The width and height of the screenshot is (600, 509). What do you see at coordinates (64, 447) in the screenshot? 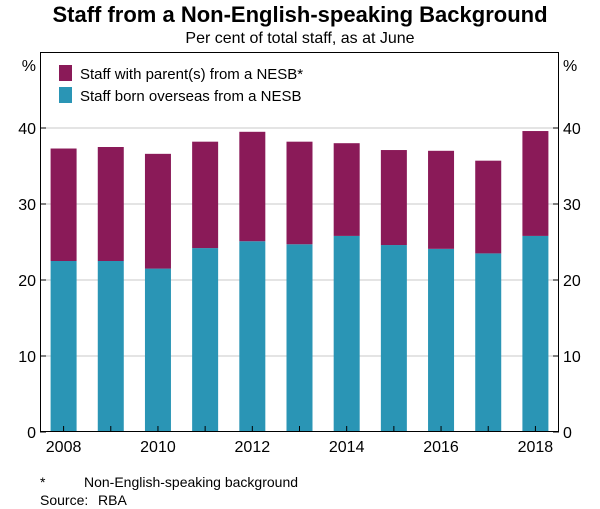
I see `x-tick-label: 2008` at bounding box center [64, 447].